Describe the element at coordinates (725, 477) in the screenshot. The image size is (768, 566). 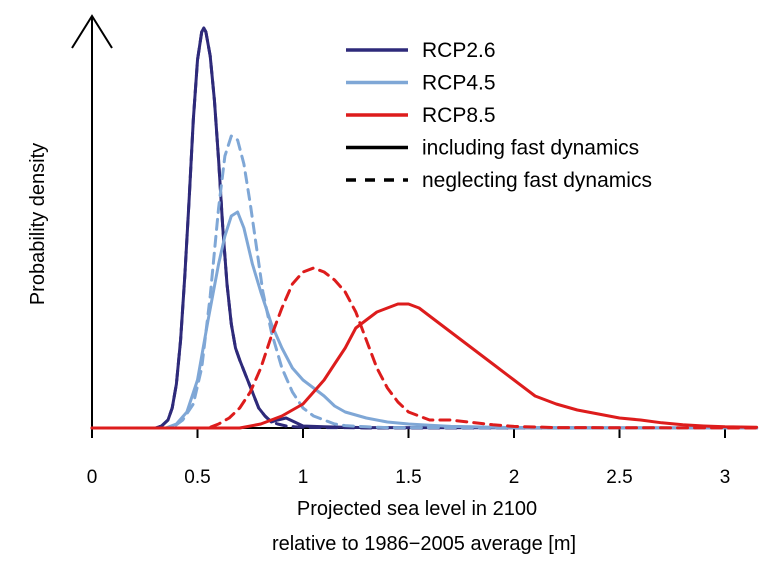
I see `x-tick-label: 3` at that location.